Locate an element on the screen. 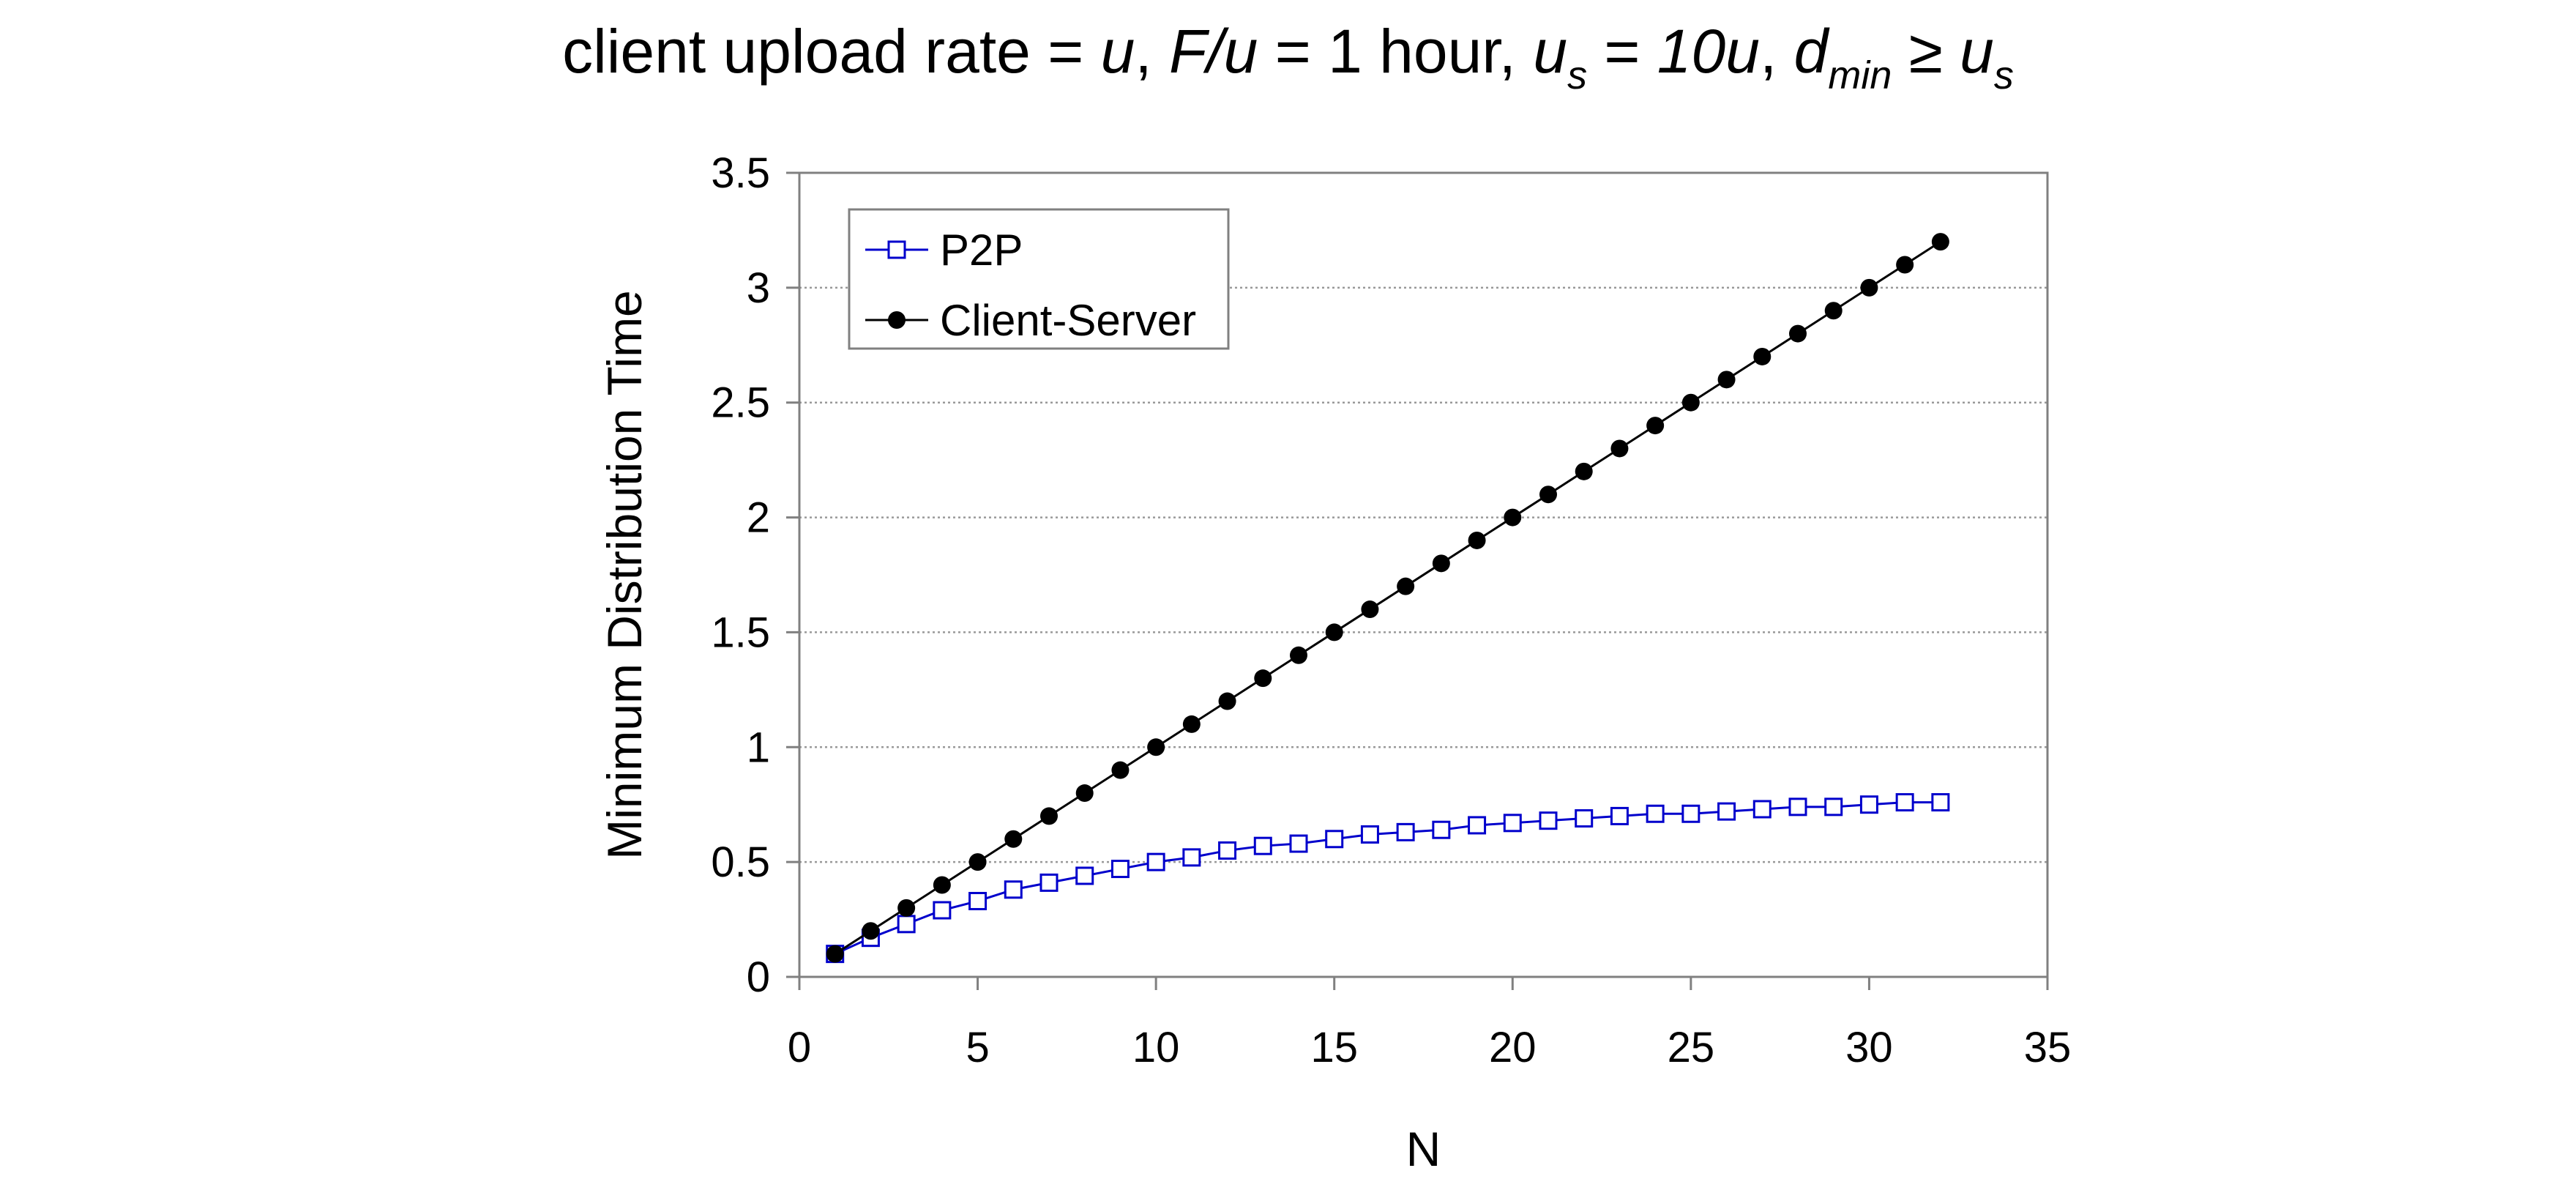  y-tick-label: 1.5 is located at coordinates (740, 633).